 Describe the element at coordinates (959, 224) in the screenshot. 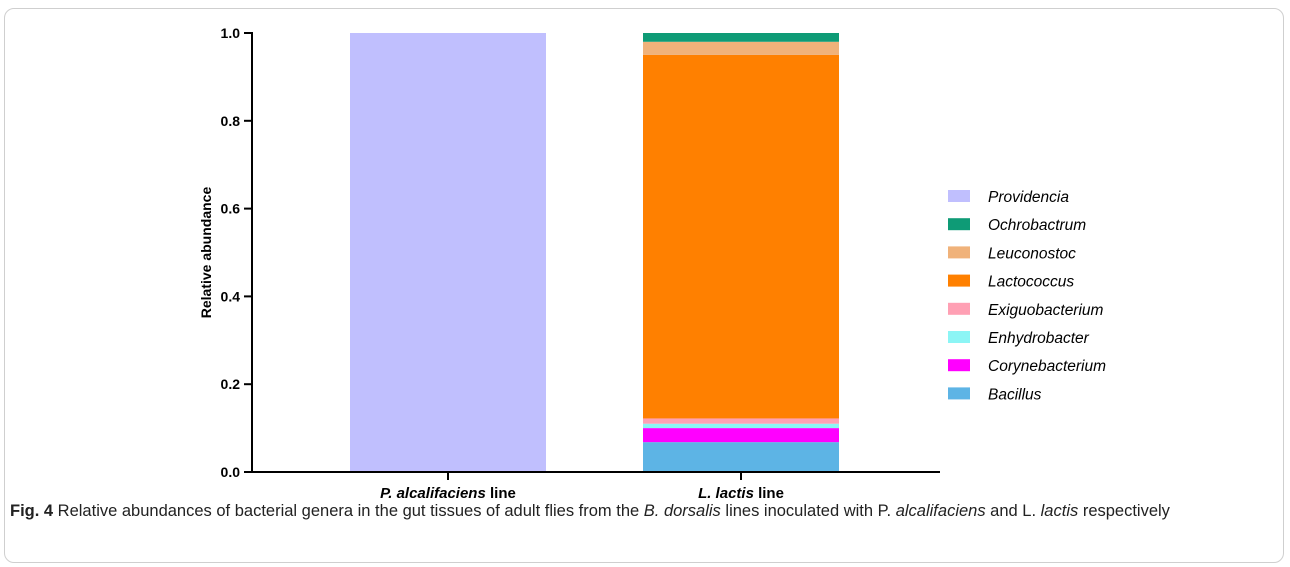

I see `legend-swatch-ochrobactrum` at that location.